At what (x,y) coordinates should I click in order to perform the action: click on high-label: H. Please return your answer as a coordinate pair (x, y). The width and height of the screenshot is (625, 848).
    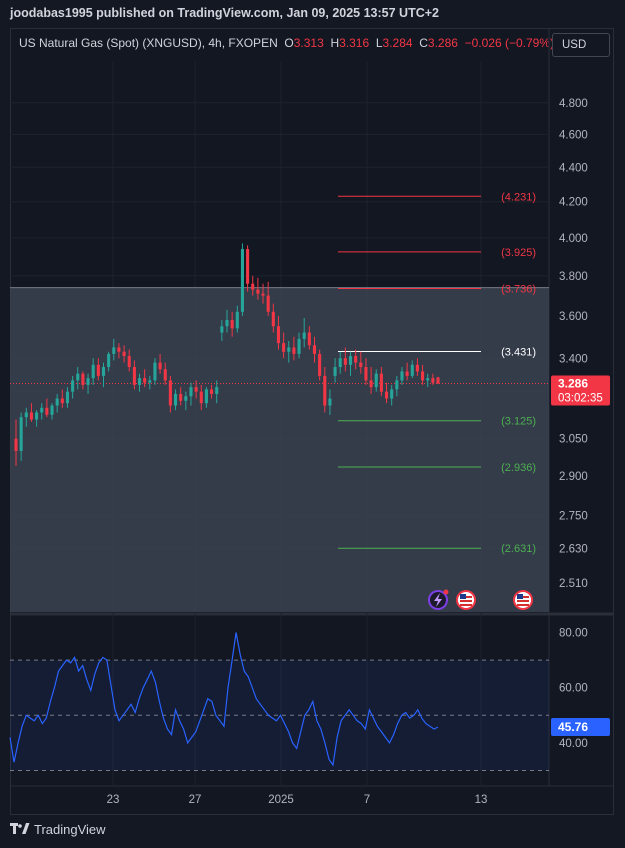
    Looking at the image, I should click on (335, 43).